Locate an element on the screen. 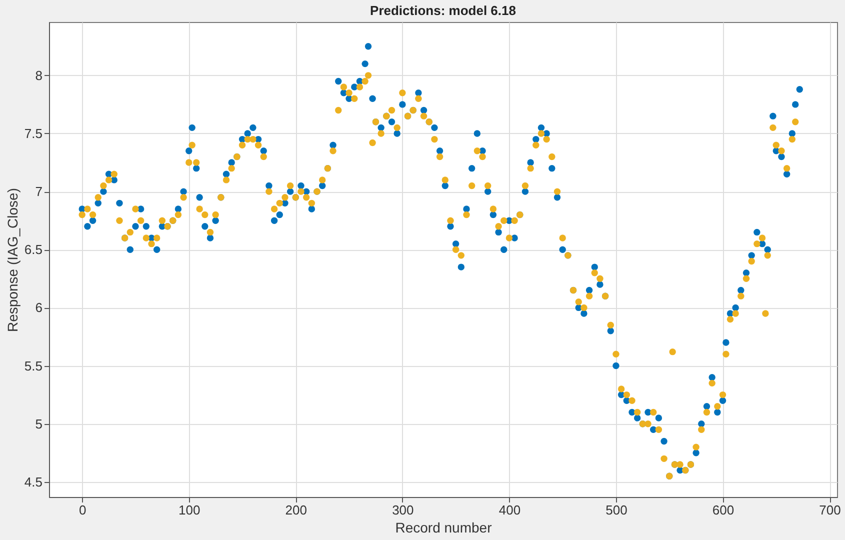 The height and width of the screenshot is (540, 845). y-tick-label: 5 is located at coordinates (38, 424).